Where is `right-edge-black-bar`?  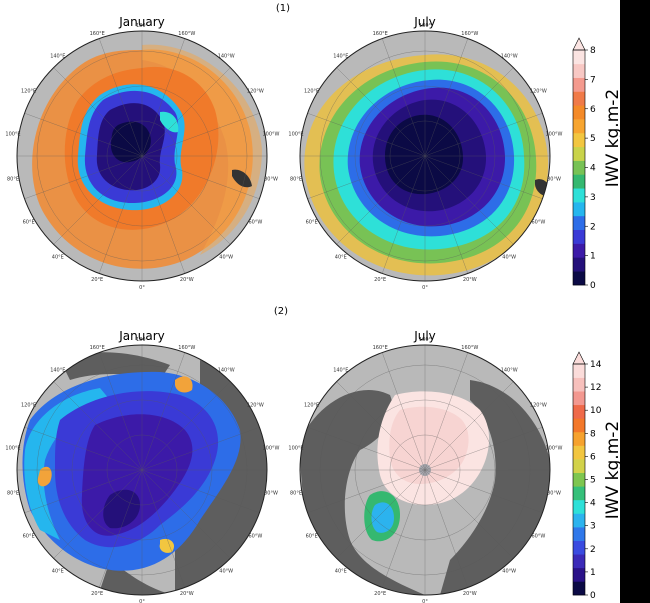
right-edge-black-bar is located at coordinates (635, 301).